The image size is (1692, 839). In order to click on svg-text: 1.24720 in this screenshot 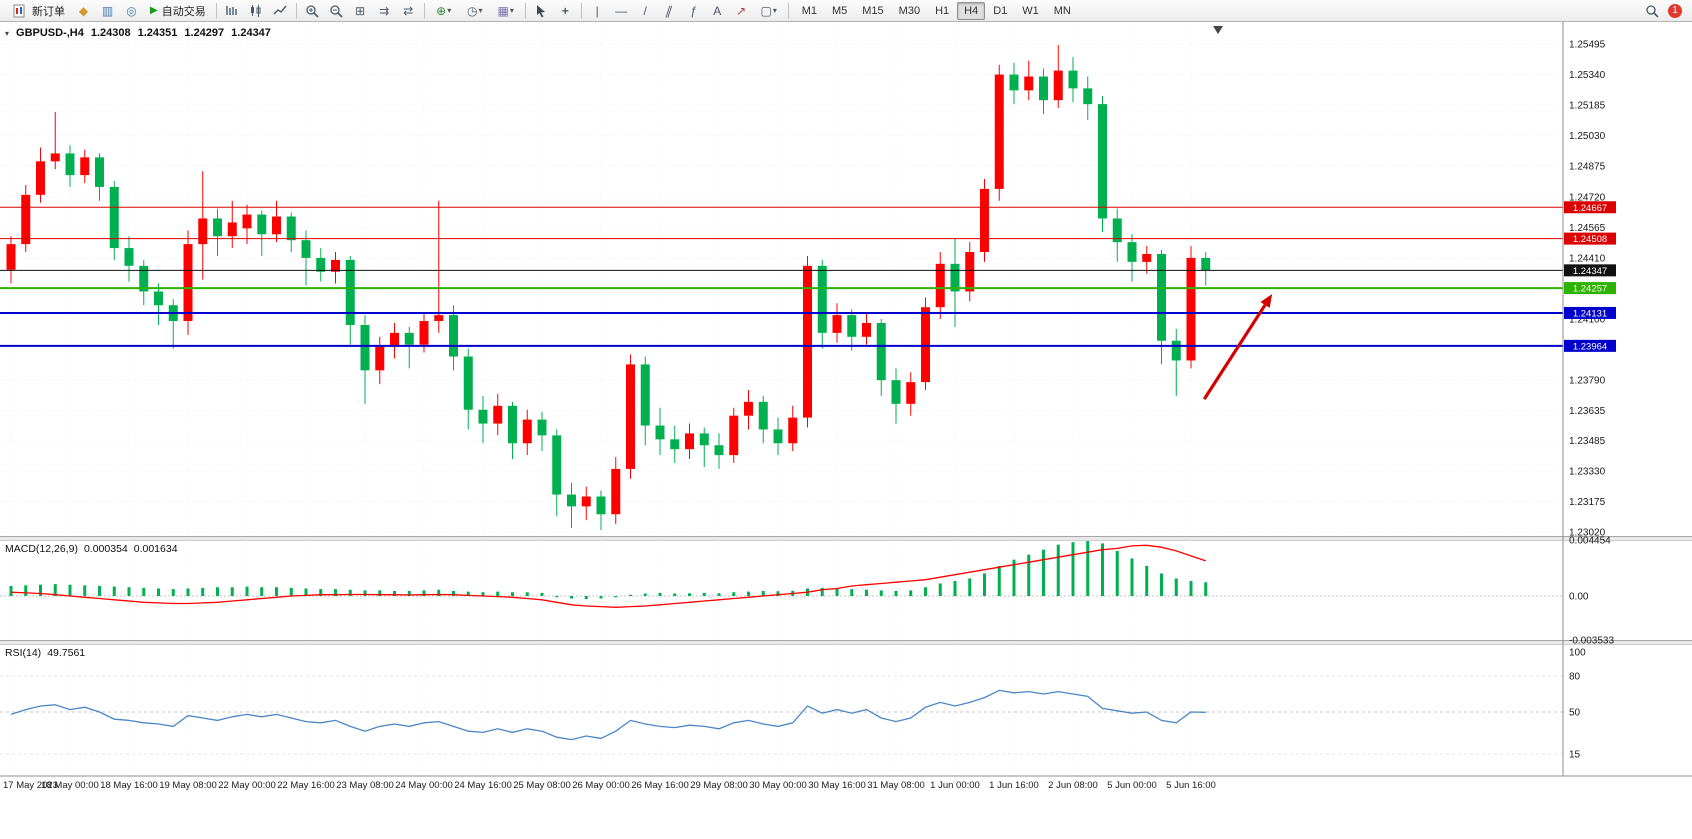, I will do `click(1587, 197)`.